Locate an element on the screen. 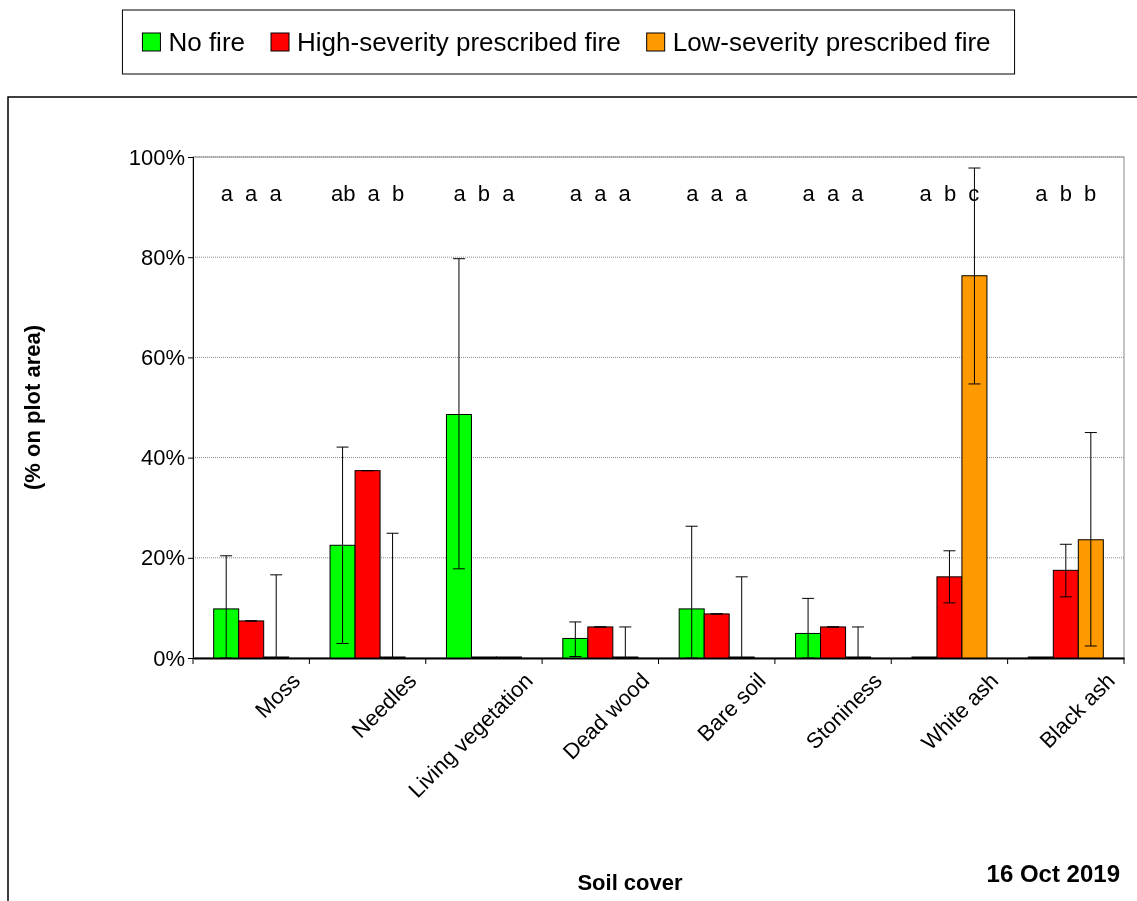  legend-label: No fire is located at coordinates (207, 42).